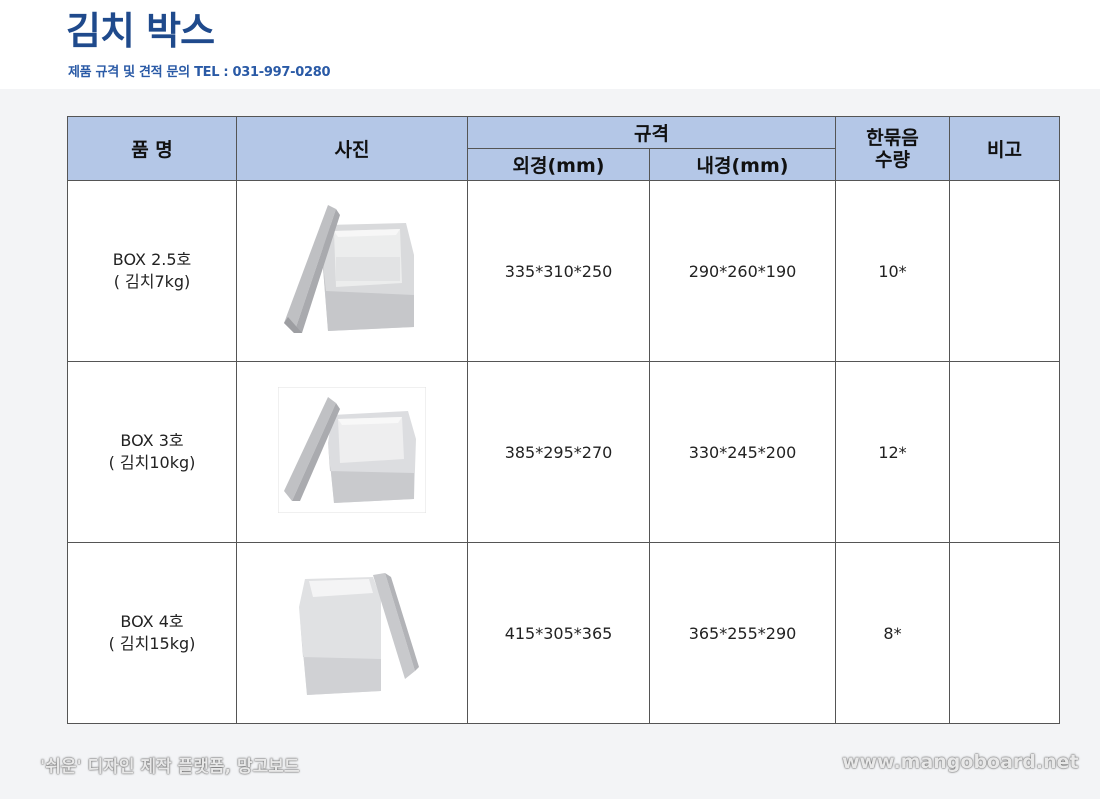 This screenshot has height=799, width=1100. What do you see at coordinates (892, 633) in the screenshot?
I see `bundle-quantity: 8*` at bounding box center [892, 633].